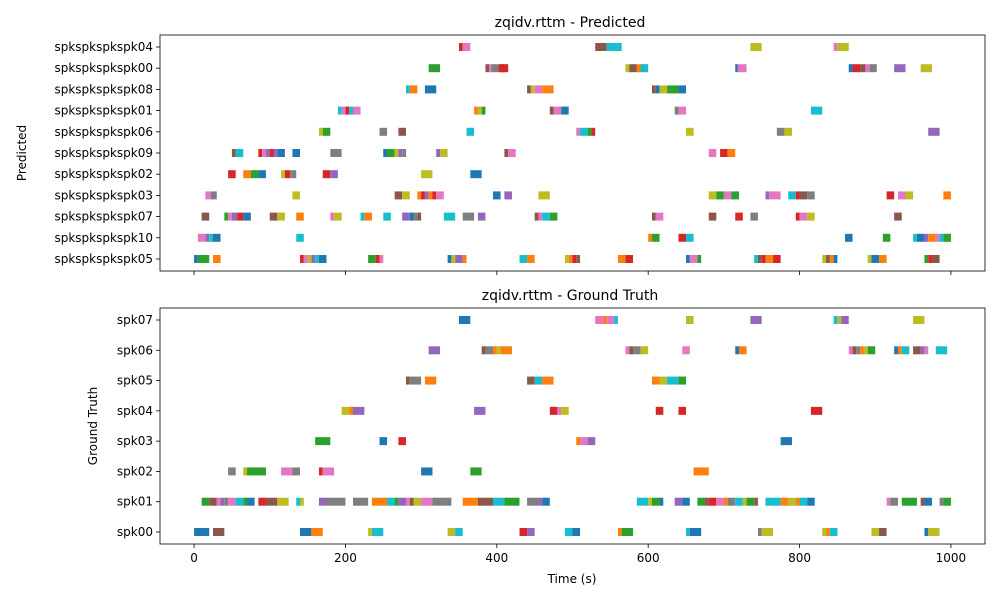 This screenshot has height=604, width=1000. I want to click on x-tick-label: 400, so click(496, 558).